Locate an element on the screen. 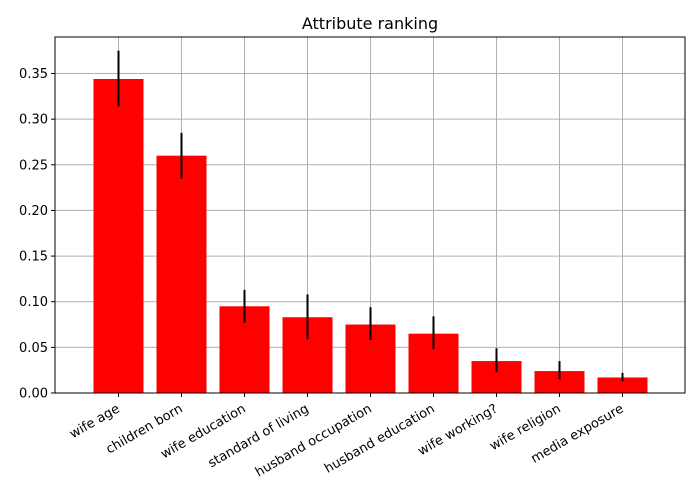 The width and height of the screenshot is (700, 500). x-tick-label: husband education is located at coordinates (379, 438).